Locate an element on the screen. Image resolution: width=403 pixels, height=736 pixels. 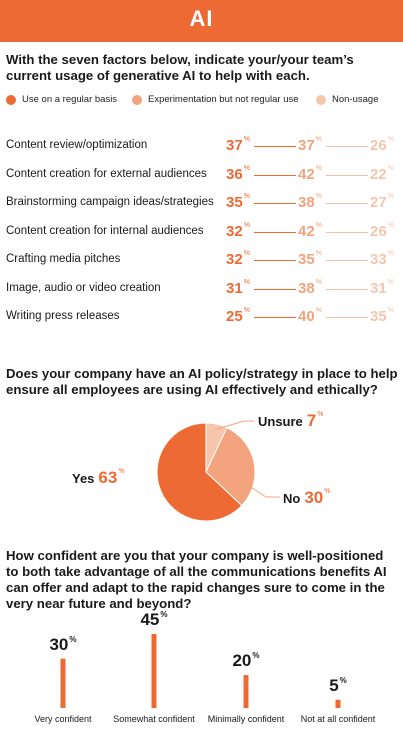
pie-value-unsure-unit: % is located at coordinates (320, 414).